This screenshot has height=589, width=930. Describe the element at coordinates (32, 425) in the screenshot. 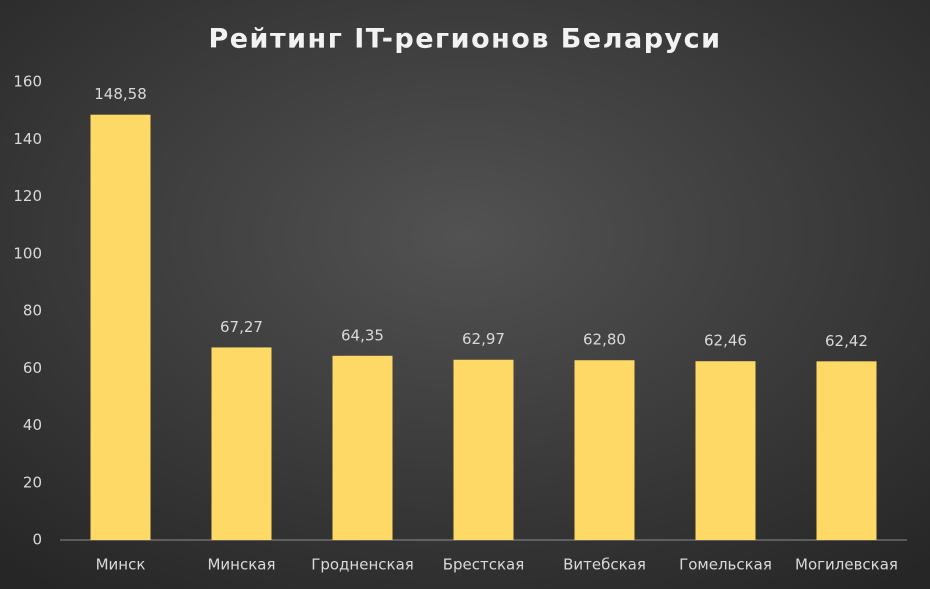

I see `y-tick-label: 40` at that location.